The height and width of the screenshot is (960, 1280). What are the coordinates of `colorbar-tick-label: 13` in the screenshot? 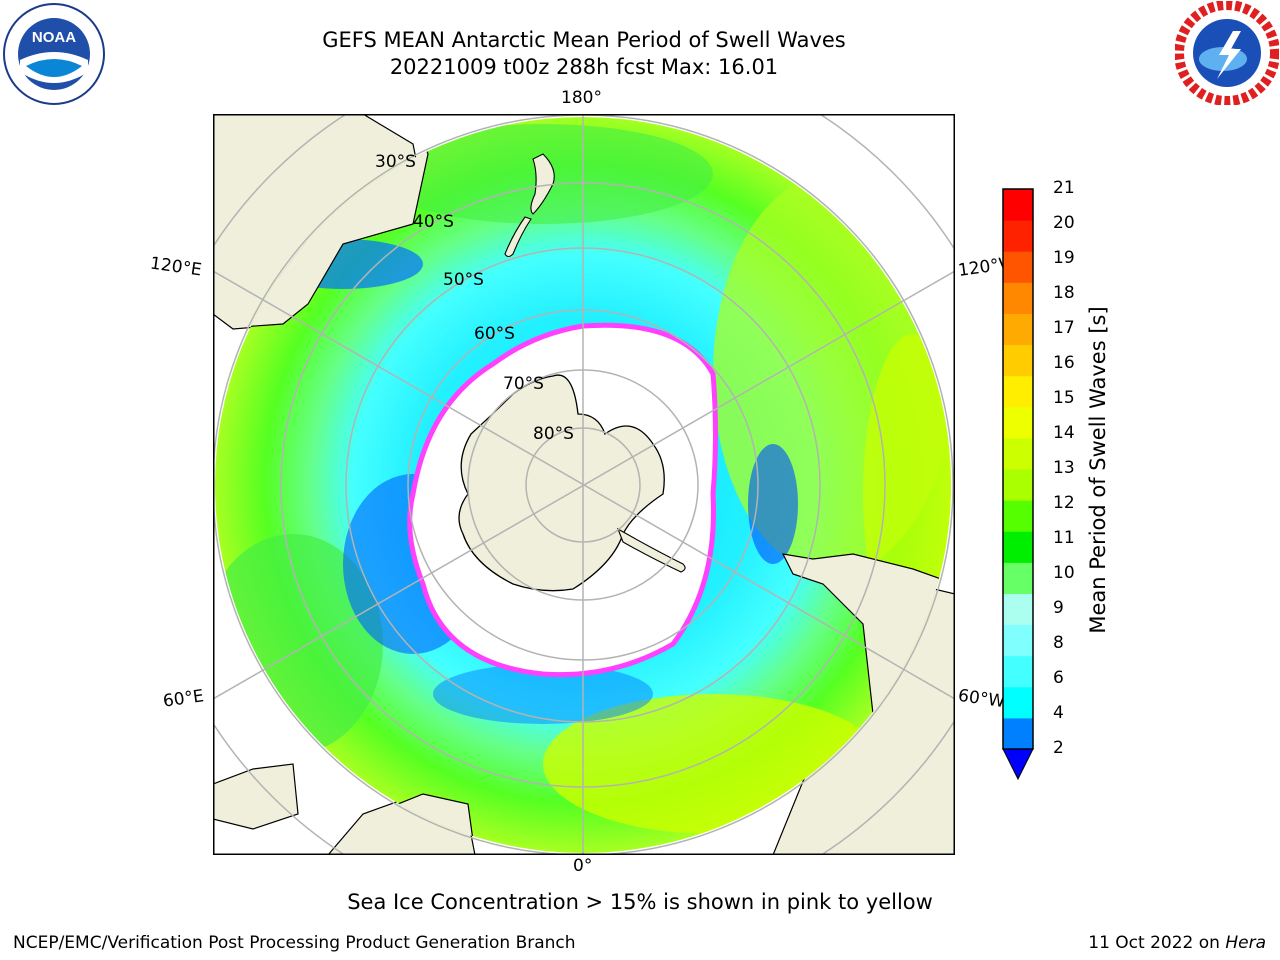 It's located at (1064, 468).